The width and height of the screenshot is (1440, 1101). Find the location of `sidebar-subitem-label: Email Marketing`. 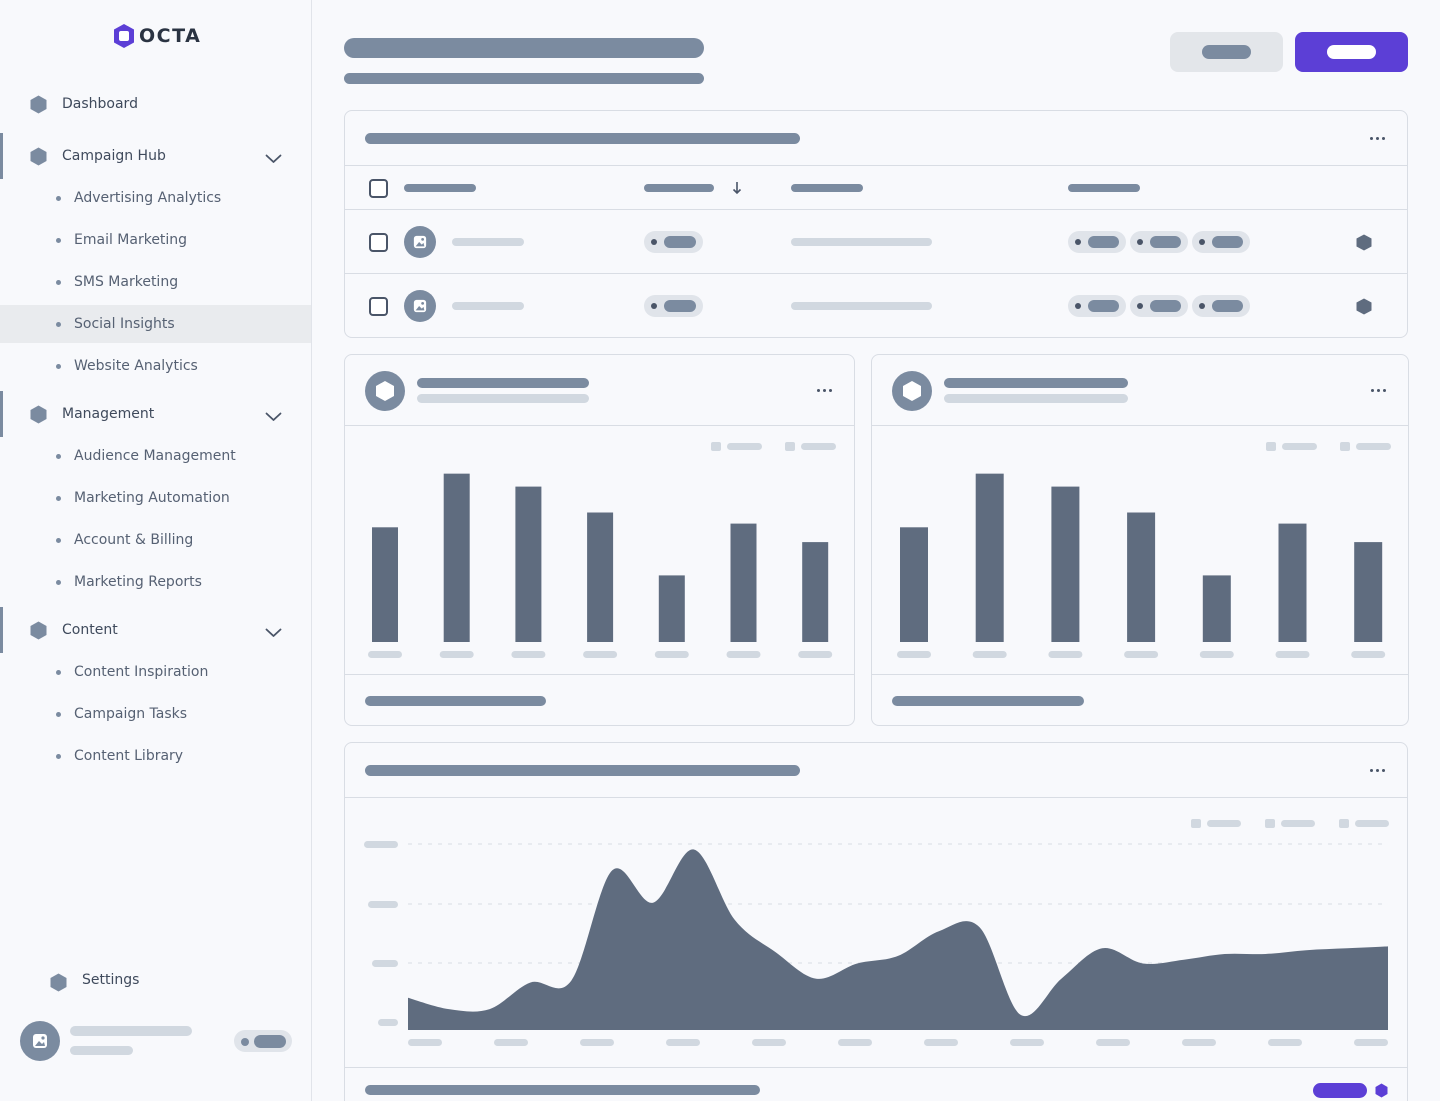

sidebar-subitem-label: Email Marketing is located at coordinates (131, 240).